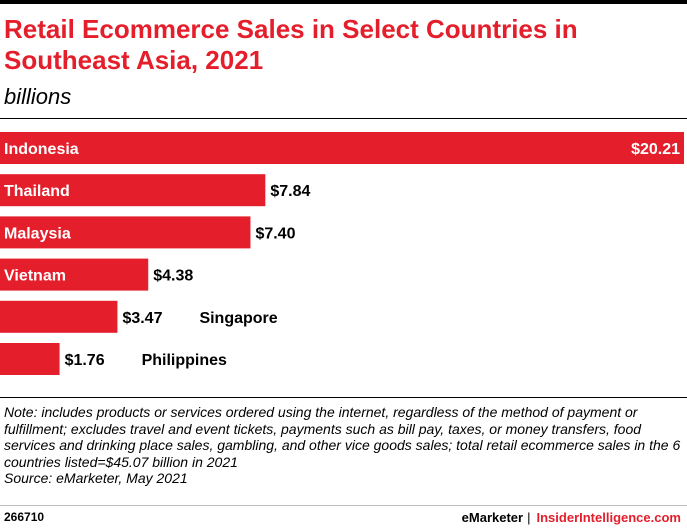 The image size is (687, 530). What do you see at coordinates (343, 118) in the screenshot?
I see `divider-top` at bounding box center [343, 118].